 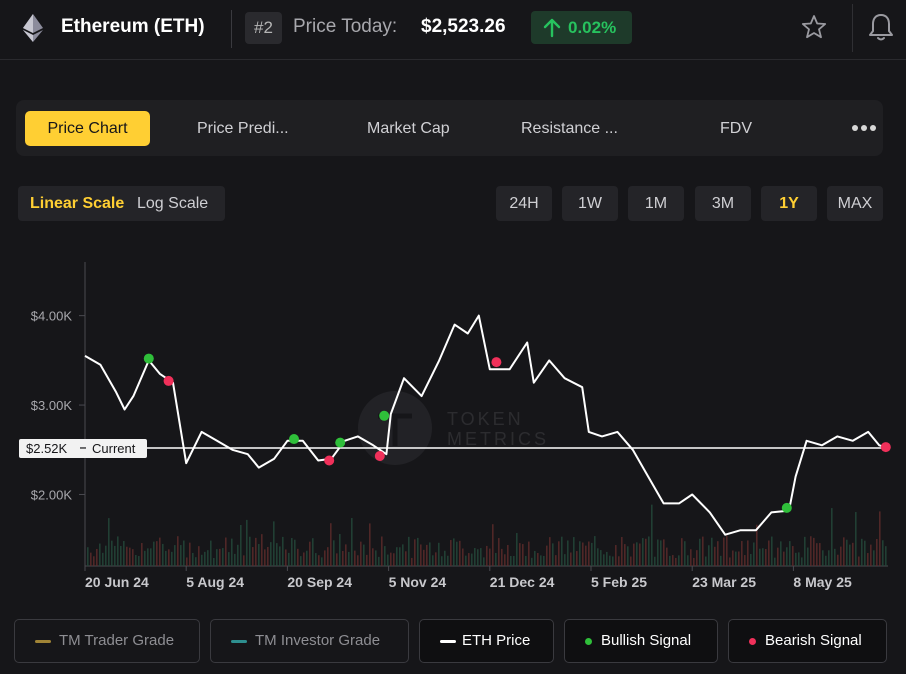 What do you see at coordinates (524, 203) in the screenshot?
I see `range-24h-button: 24H` at bounding box center [524, 203].